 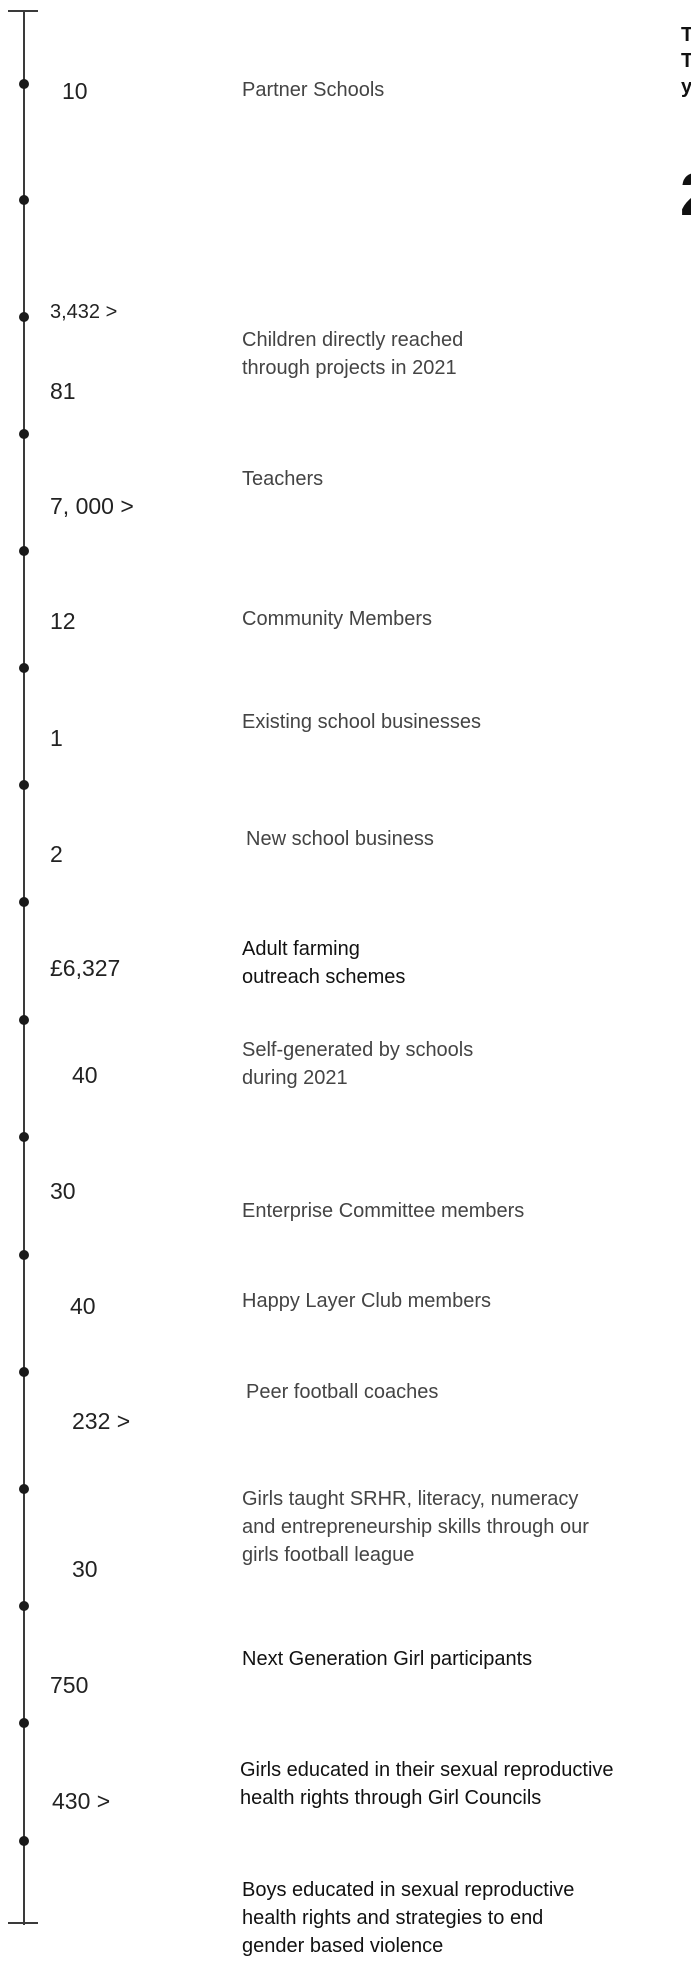 I want to click on stat-label: New school business, so click(x=340, y=839).